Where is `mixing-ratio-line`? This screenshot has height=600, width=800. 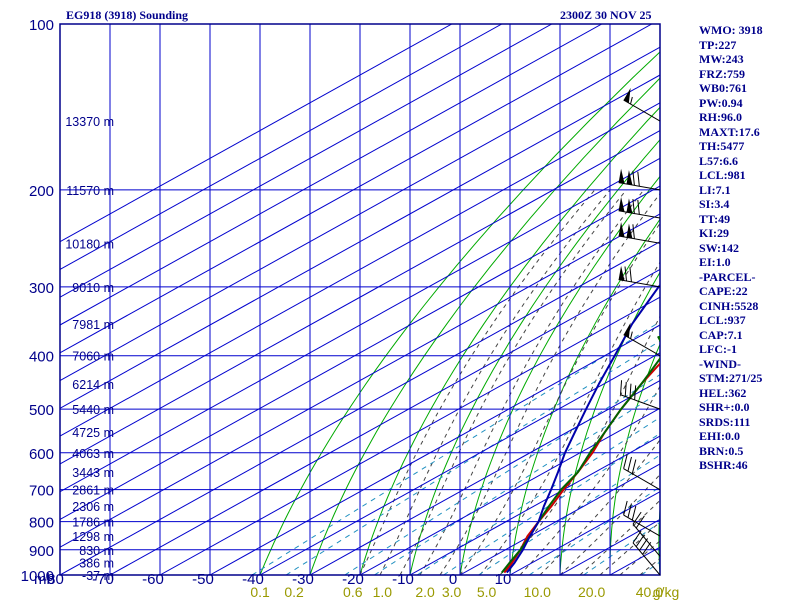 mixing-ratio-line is located at coordinates (594, 530).